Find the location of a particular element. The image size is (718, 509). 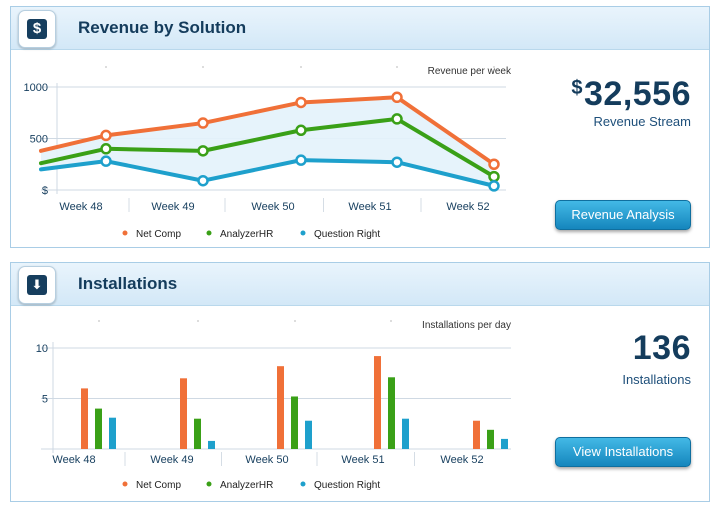

revenue-panel-title: Revenue by Solution is located at coordinates (162, 27).